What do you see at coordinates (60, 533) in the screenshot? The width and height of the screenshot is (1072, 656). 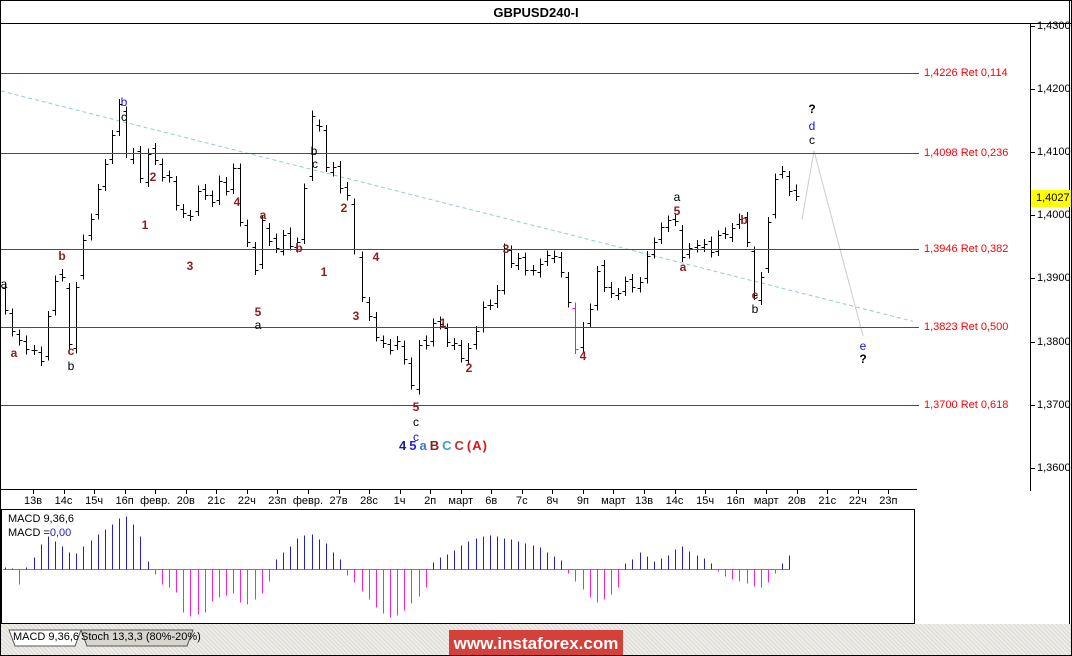 I see `macd-value: 0,00` at bounding box center [60, 533].